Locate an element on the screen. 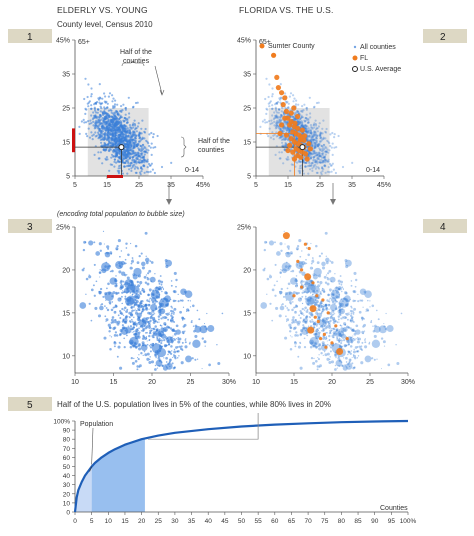  counties-label: Counties is located at coordinates (394, 508).